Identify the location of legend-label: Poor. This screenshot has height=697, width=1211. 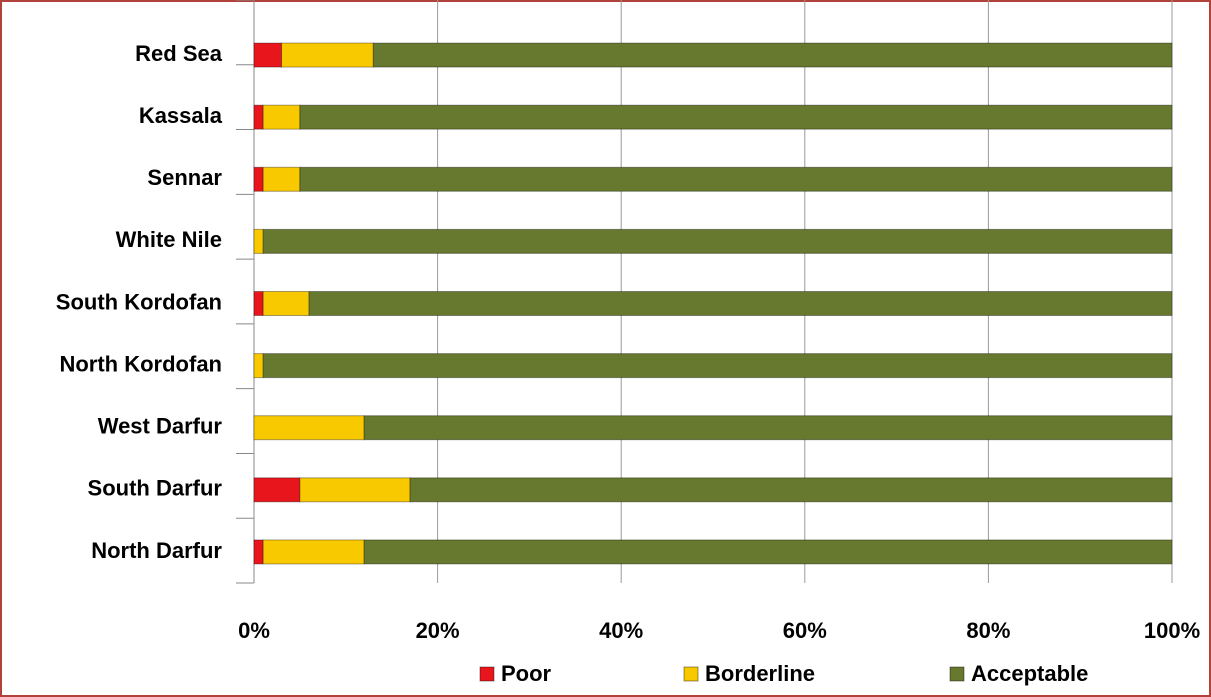
(526, 673).